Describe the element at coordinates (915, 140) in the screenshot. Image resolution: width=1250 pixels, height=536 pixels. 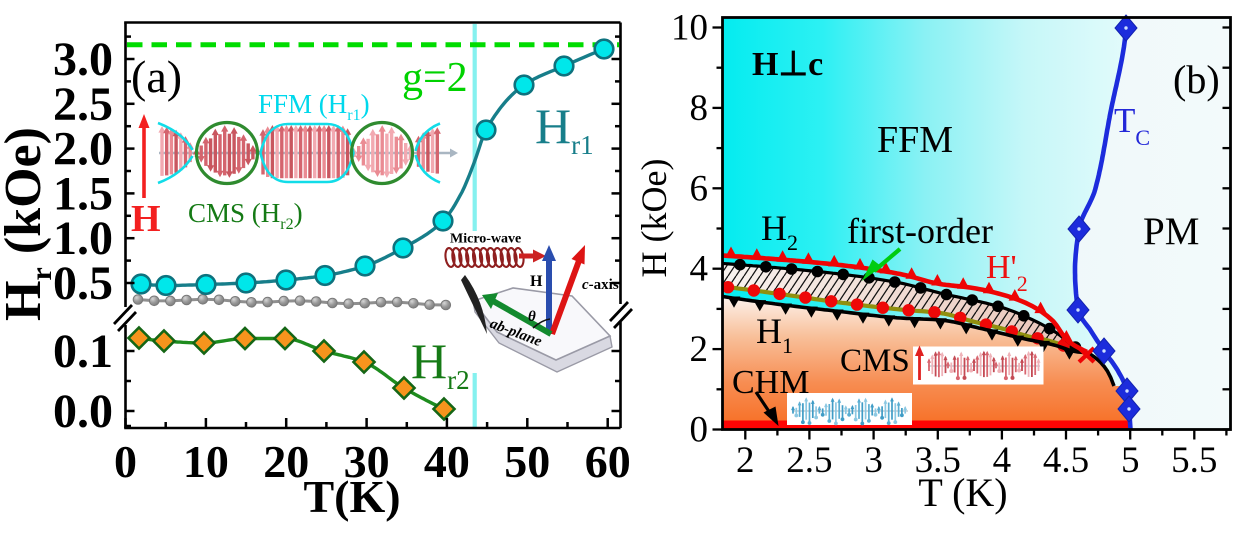
I see `svg-text: FFM` at that location.